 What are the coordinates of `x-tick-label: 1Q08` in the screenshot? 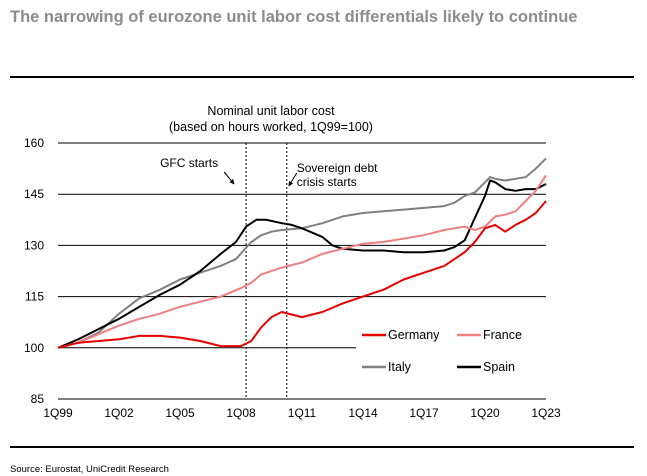 It's located at (241, 413).